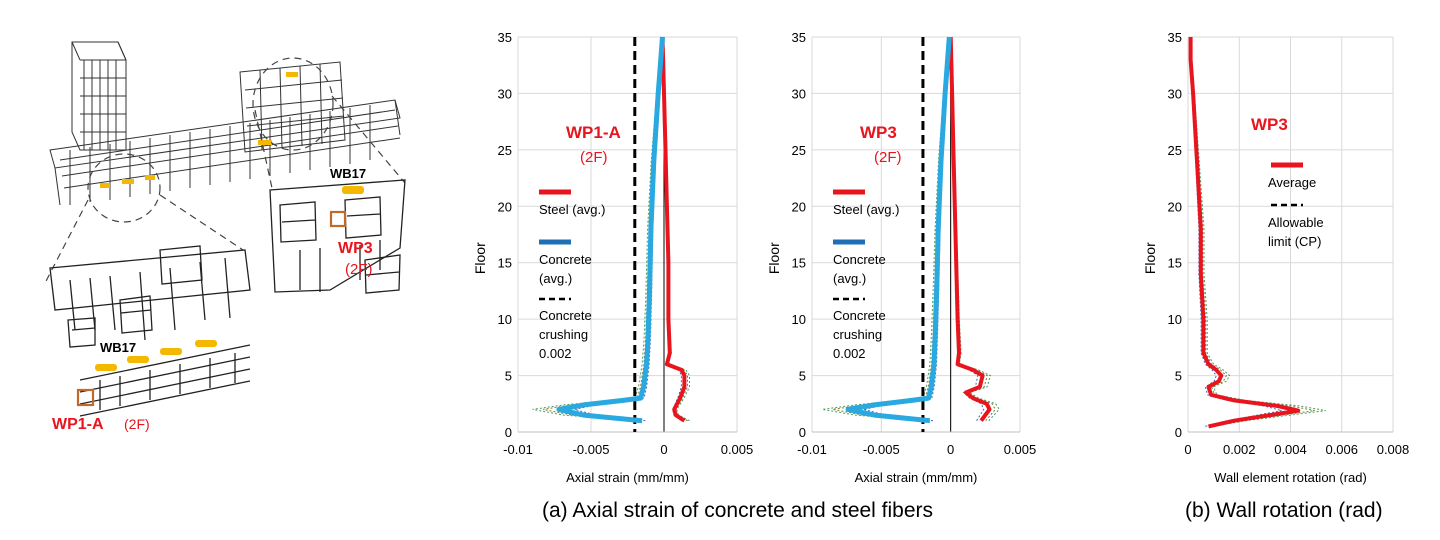 This screenshot has height=540, width=1440. I want to click on panel-annotation-title: WP1-A, so click(593, 132).